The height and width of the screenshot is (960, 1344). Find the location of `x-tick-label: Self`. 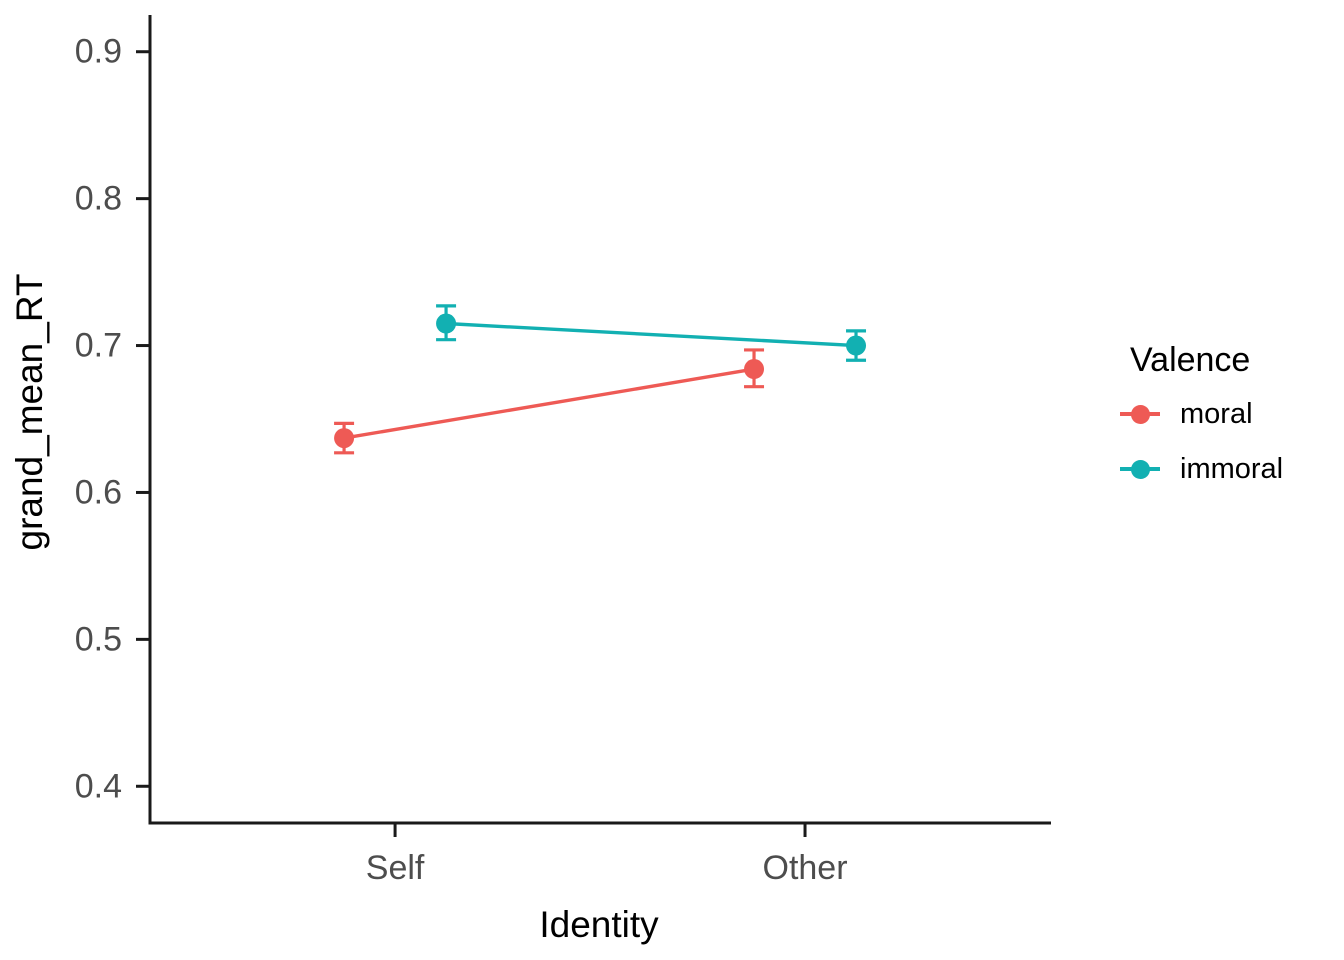

x-tick-label: Self is located at coordinates (395, 868).